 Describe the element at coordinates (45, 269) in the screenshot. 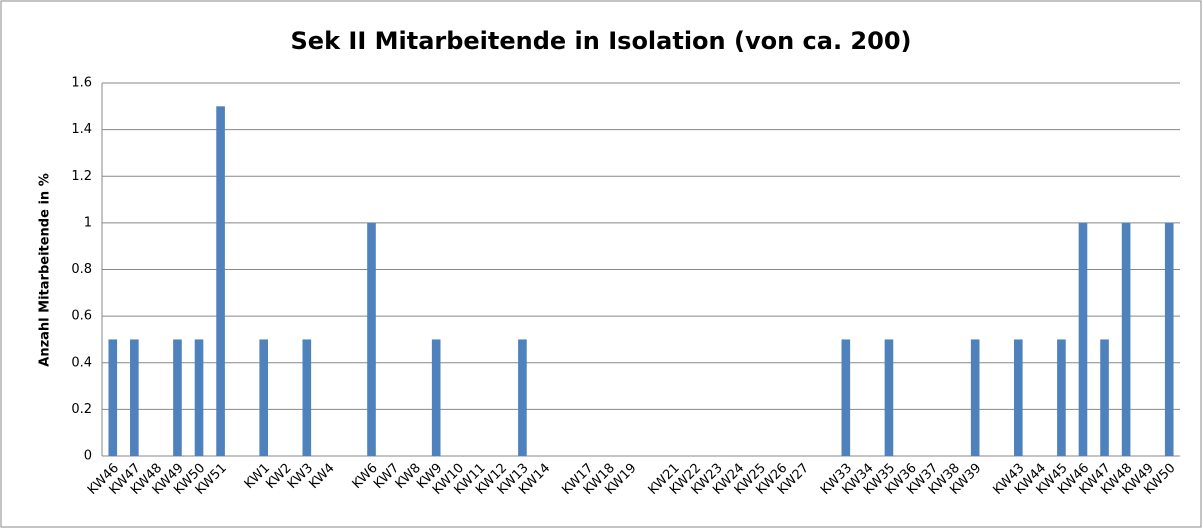

I see `y-axis-label: Anzahl Mitarbeitende in %` at that location.